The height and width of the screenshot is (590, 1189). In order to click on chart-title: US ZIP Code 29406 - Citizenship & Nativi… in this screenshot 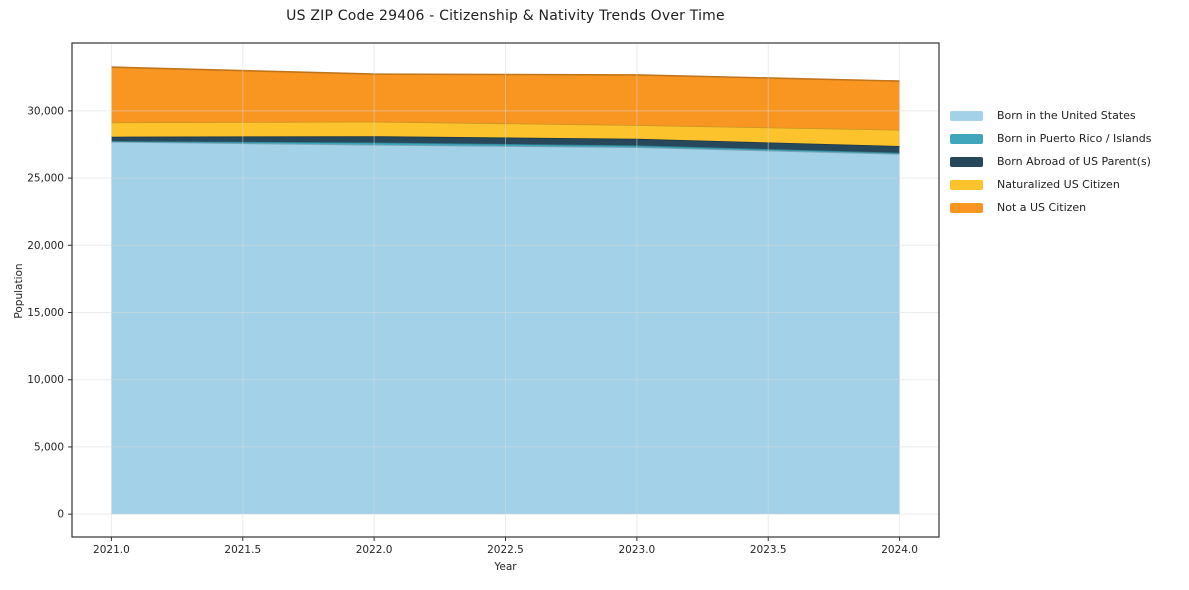, I will do `click(505, 16)`.